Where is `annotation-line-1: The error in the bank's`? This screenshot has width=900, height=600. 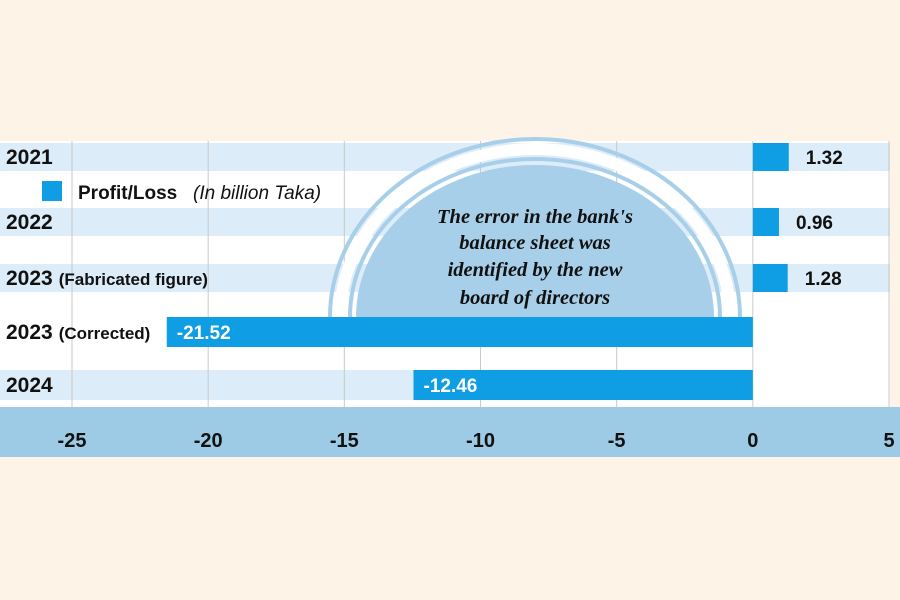
annotation-line-1: The error in the bank's is located at coordinates (535, 217).